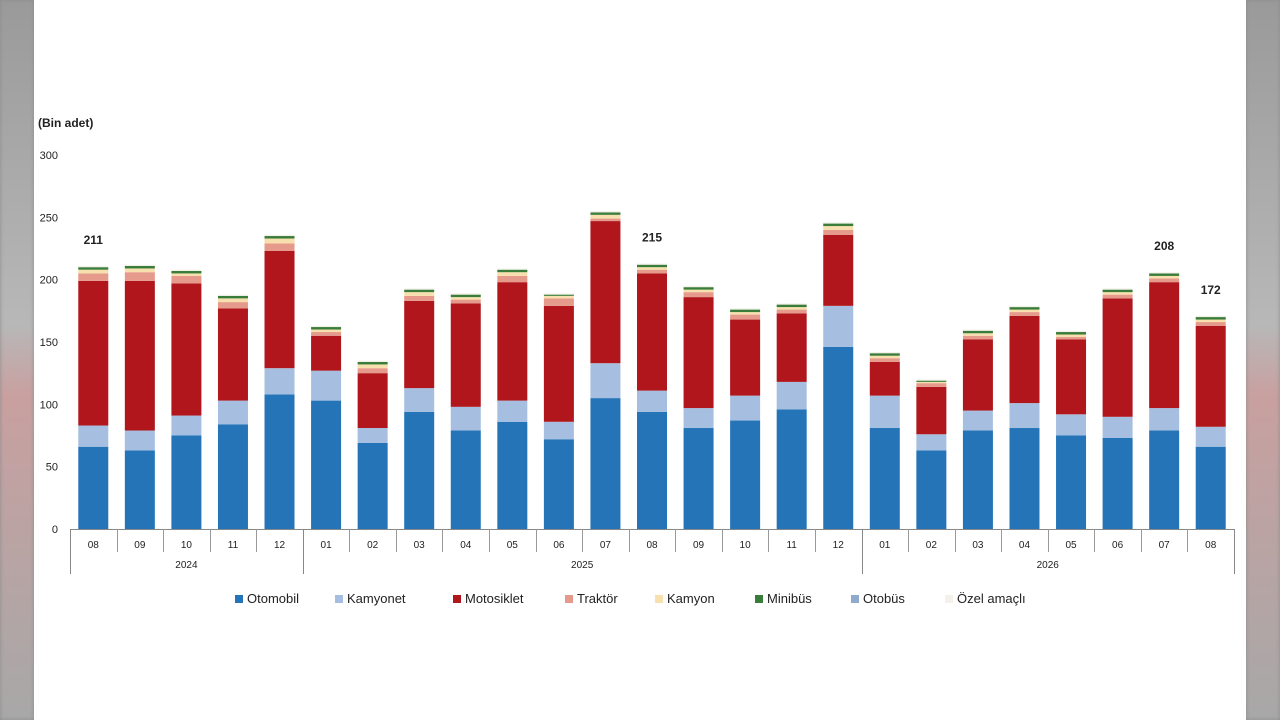 The width and height of the screenshot is (1280, 720). What do you see at coordinates (186, 565) in the screenshot?
I see `year-label: 2024` at bounding box center [186, 565].